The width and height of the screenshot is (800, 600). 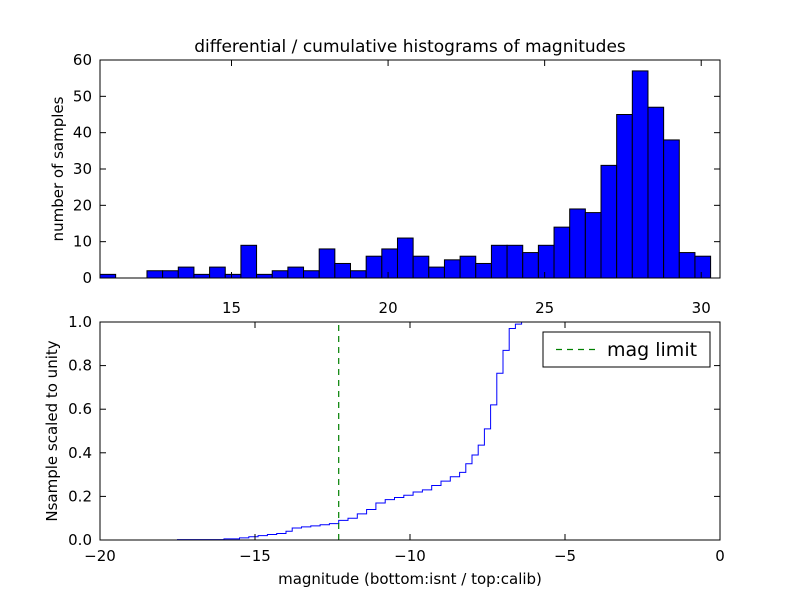 I want to click on y-tick-label: 10, so click(x=82, y=242).